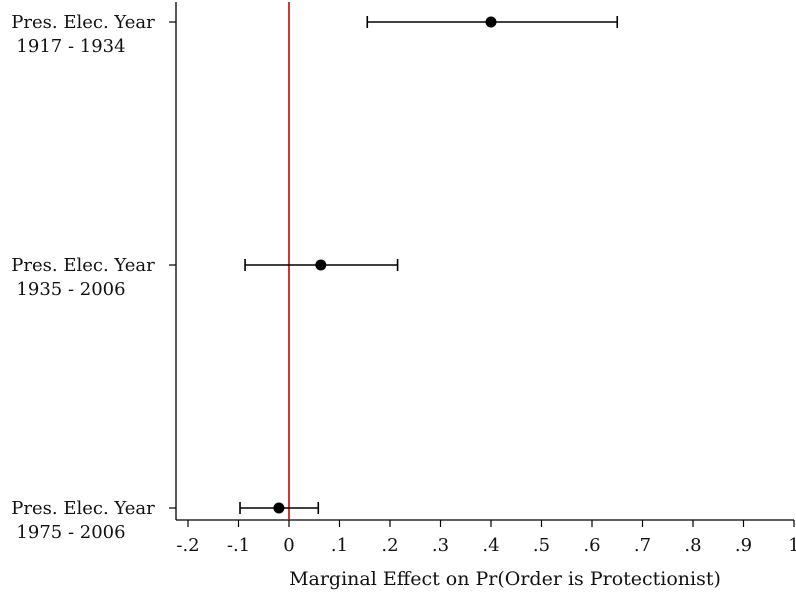  I want to click on x-tick-label: .3, so click(440, 545).